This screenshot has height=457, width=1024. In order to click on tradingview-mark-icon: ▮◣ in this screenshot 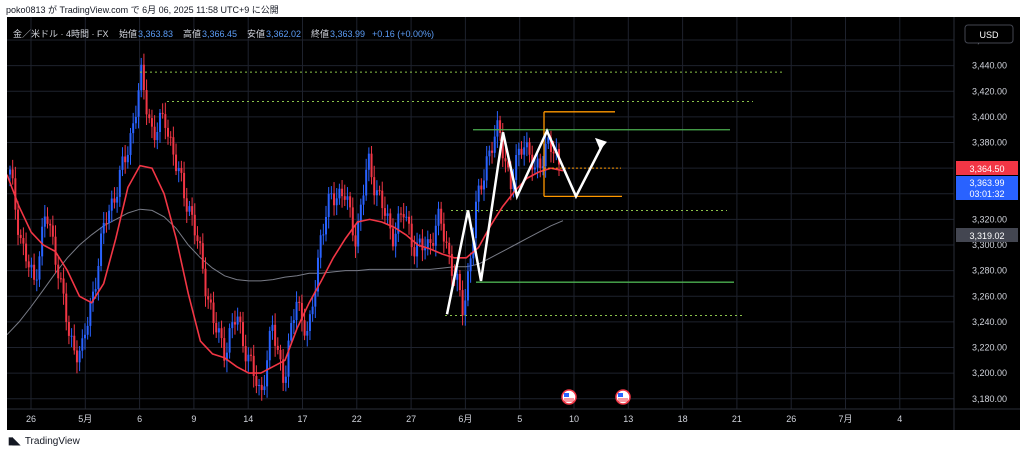, I will do `click(14, 441)`.